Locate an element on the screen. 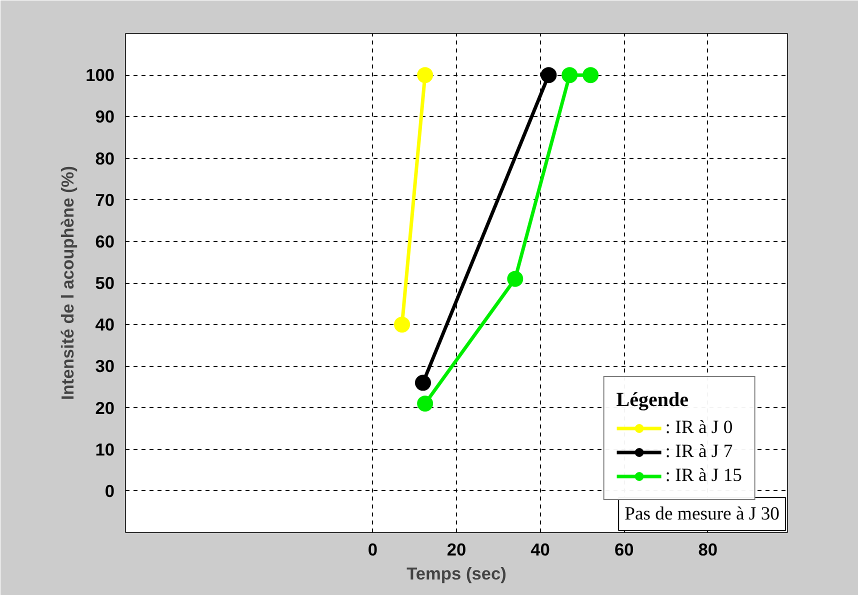 Image resolution: width=858 pixels, height=595 pixels. x-axis-title: Temps (sec) is located at coordinates (456, 574).